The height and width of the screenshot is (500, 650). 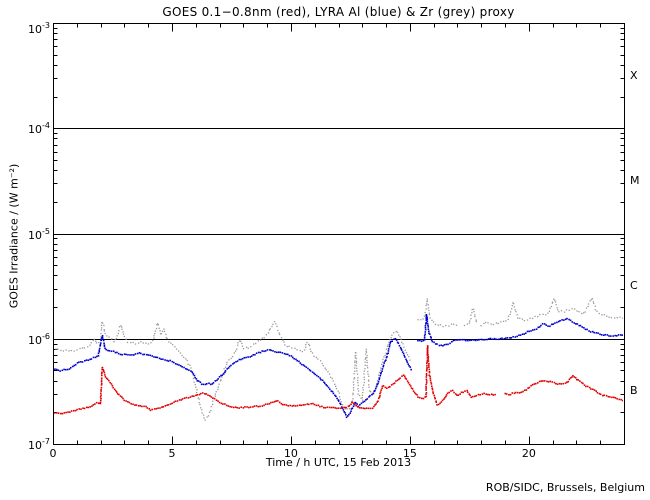 I want to click on credit-text: ROB/SIDC, Brussels, Belgium, so click(x=565, y=487).